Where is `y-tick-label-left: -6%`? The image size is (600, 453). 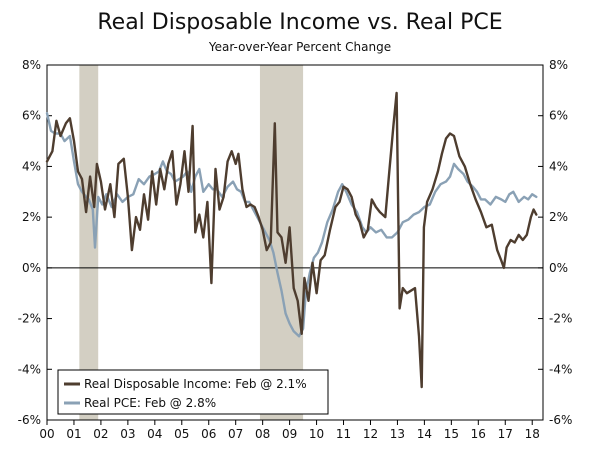
y-tick-label-left: -6% is located at coordinates (29, 420).